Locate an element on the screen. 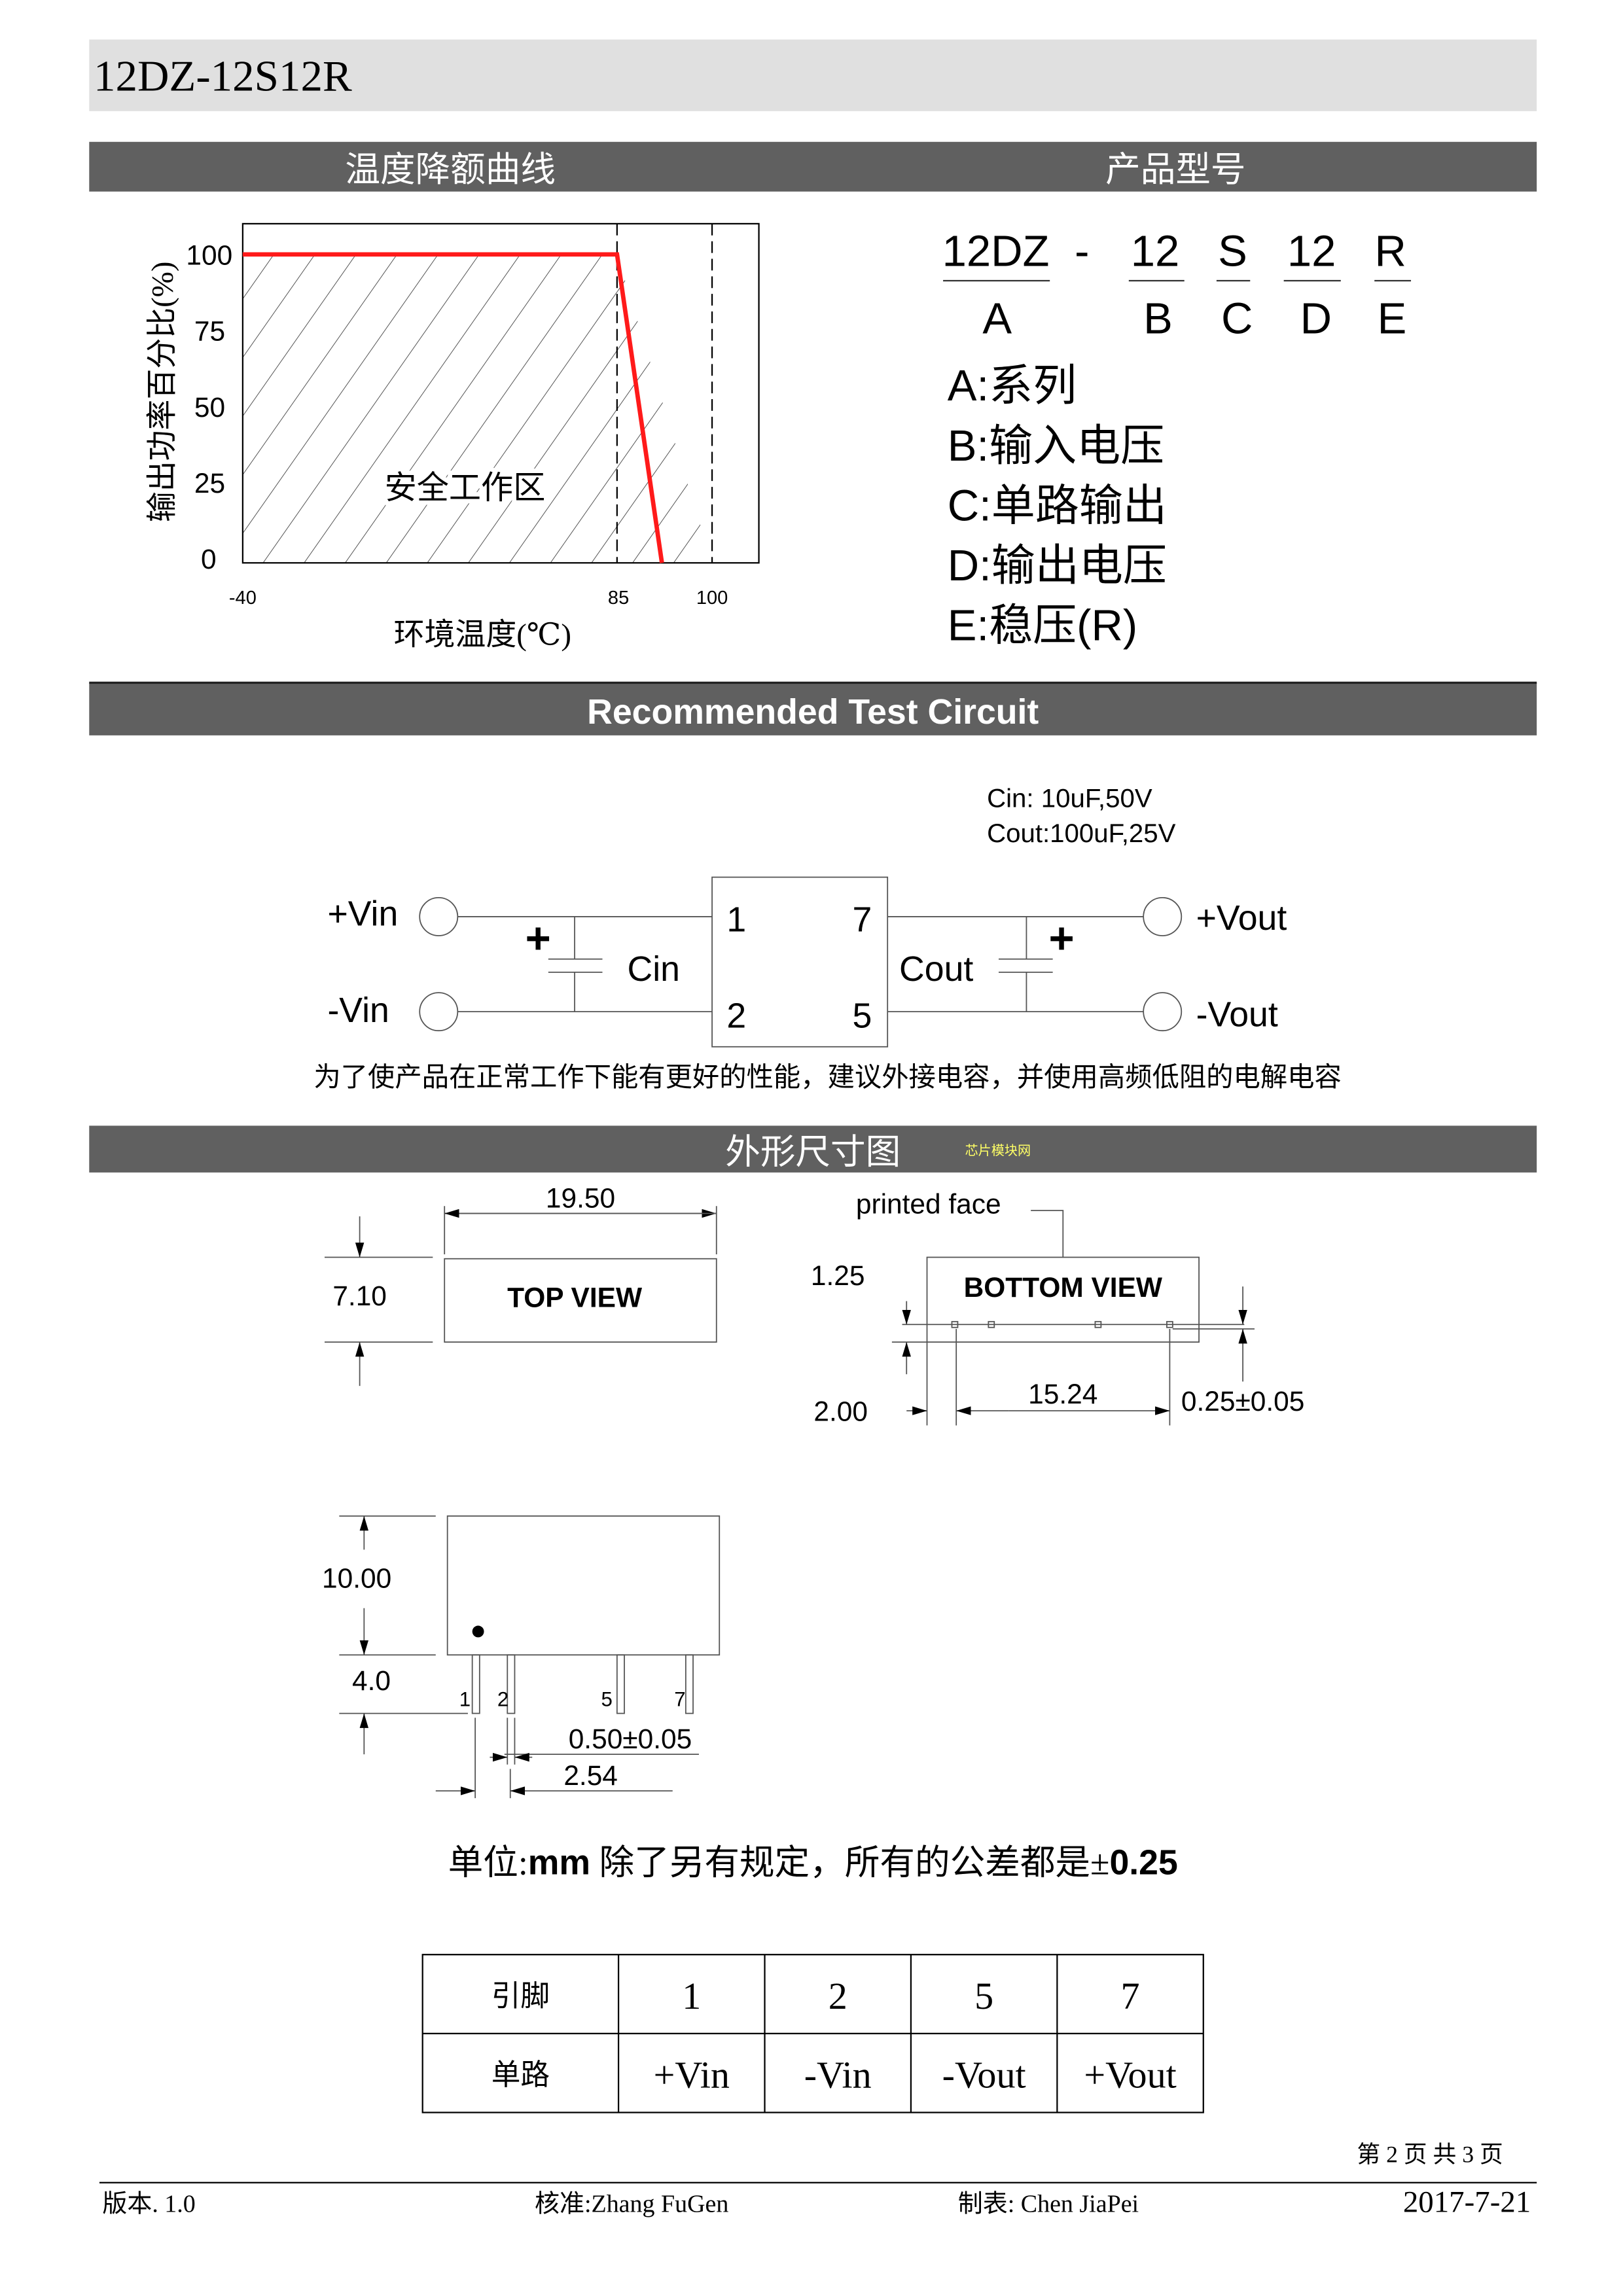 The image size is (1623, 2296). bottom-view-label: BOTTOM VIEW is located at coordinates (1063, 1288).